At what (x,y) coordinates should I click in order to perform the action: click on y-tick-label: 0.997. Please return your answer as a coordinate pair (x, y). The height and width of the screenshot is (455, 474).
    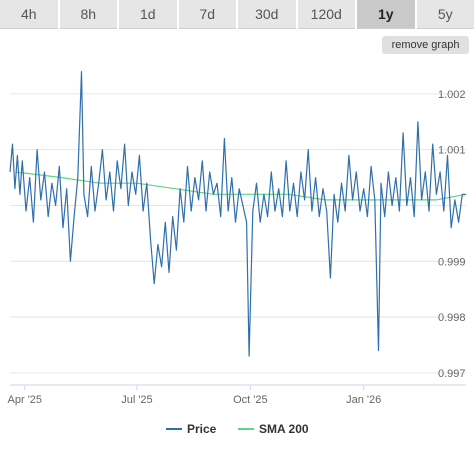
    Looking at the image, I should click on (452, 374).